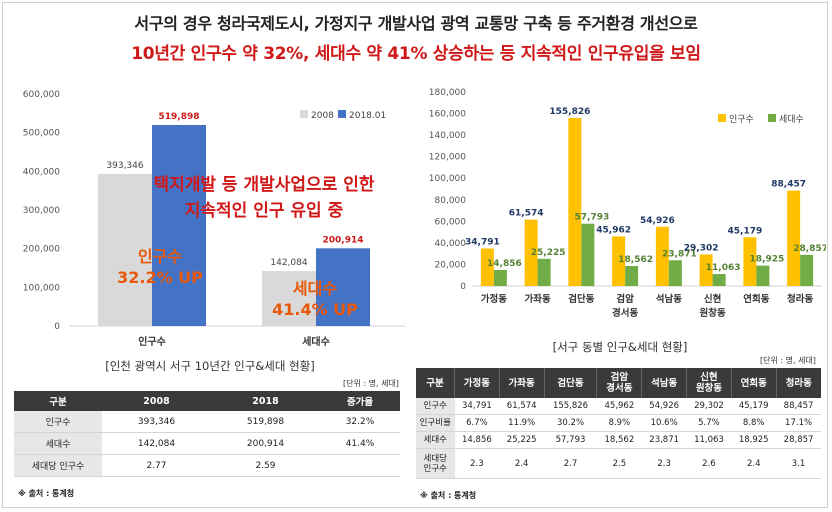  What do you see at coordinates (754, 440) in the screenshot?
I see `table-cell: 18,925` at bounding box center [754, 440].